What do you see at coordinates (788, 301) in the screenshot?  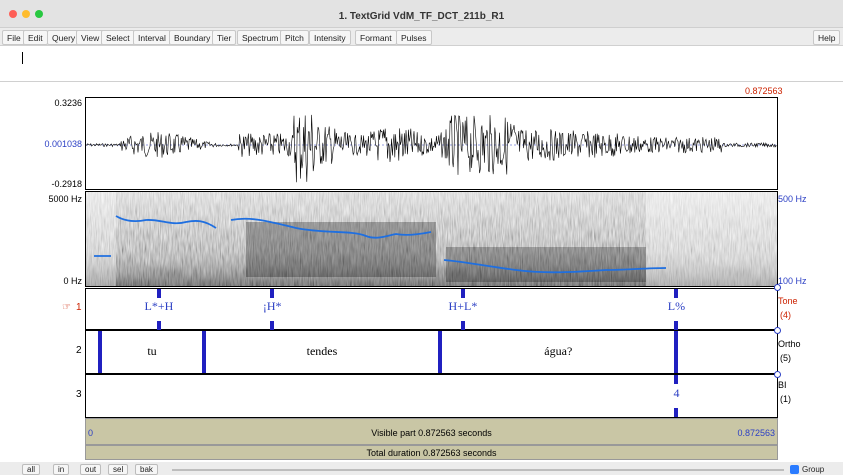 I see `tier-1-name: Tone` at bounding box center [788, 301].